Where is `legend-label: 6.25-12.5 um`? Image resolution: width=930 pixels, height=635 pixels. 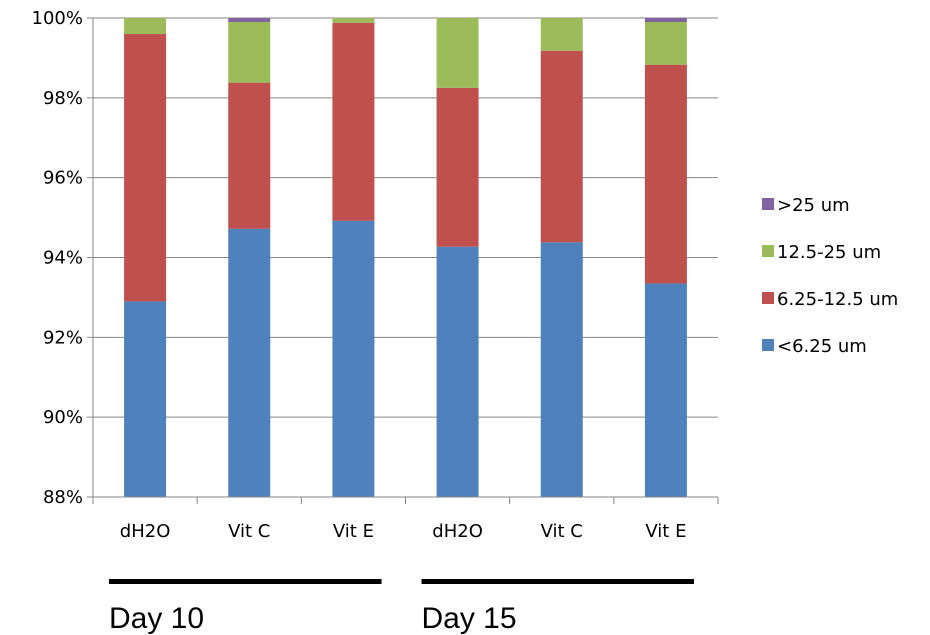 legend-label: 6.25-12.5 um is located at coordinates (837, 299).